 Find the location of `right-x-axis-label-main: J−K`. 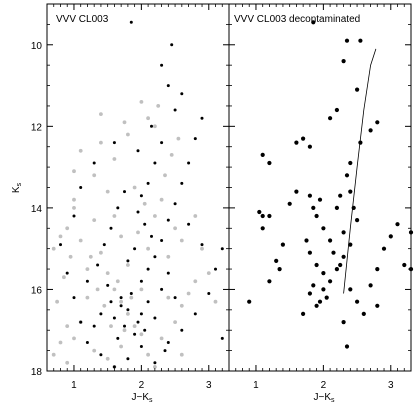

right-x-axis-label-main: J−K is located at coordinates (322, 397).